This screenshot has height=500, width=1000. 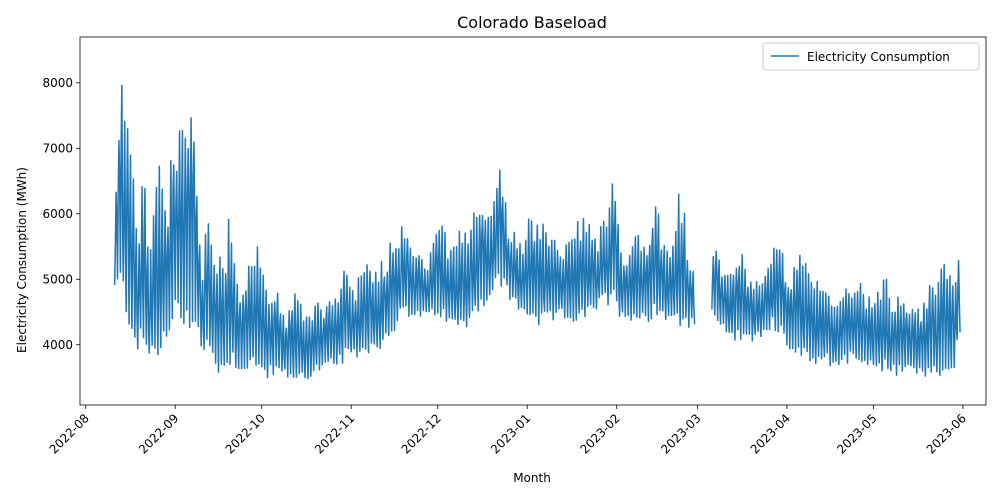 What do you see at coordinates (421, 433) in the screenshot?
I see `x-tick-label: 2022-12` at bounding box center [421, 433].